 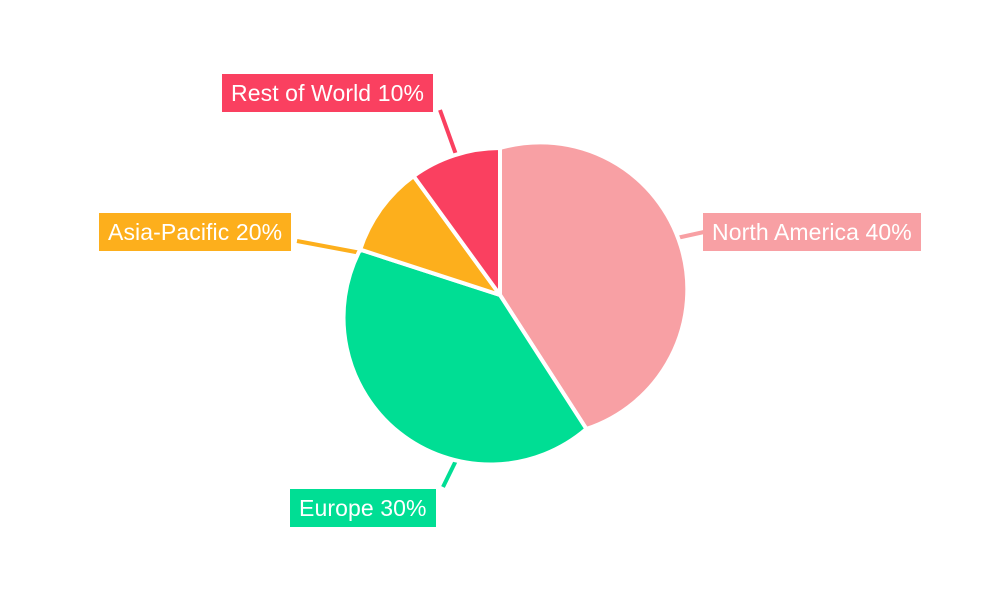 What do you see at coordinates (465, 357) in the screenshot?
I see `pie-slice-europe` at bounding box center [465, 357].